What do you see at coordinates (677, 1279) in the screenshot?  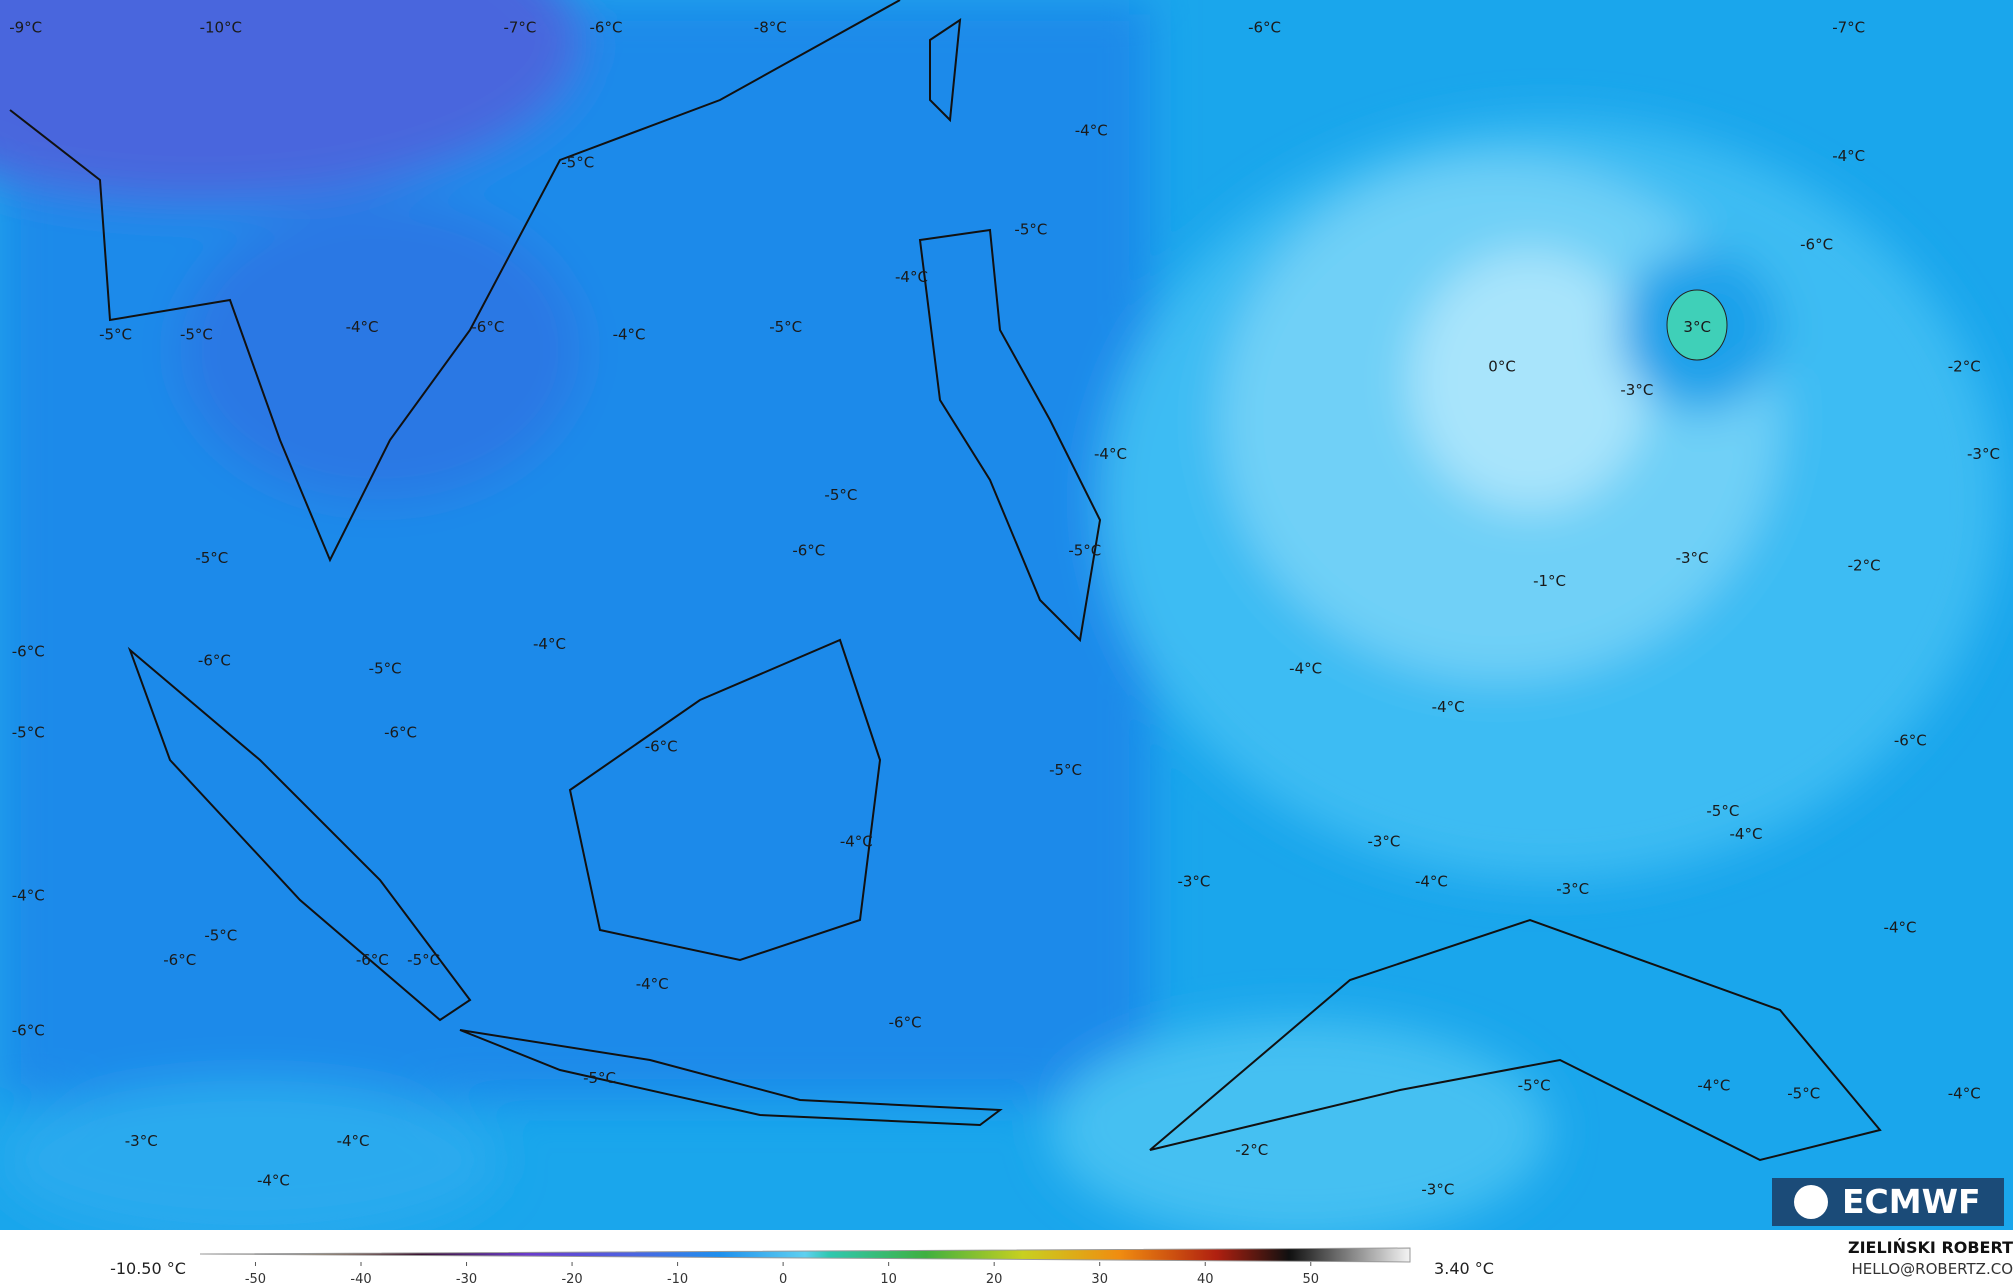 I see `colorbar-tick-label: -10` at bounding box center [677, 1279].